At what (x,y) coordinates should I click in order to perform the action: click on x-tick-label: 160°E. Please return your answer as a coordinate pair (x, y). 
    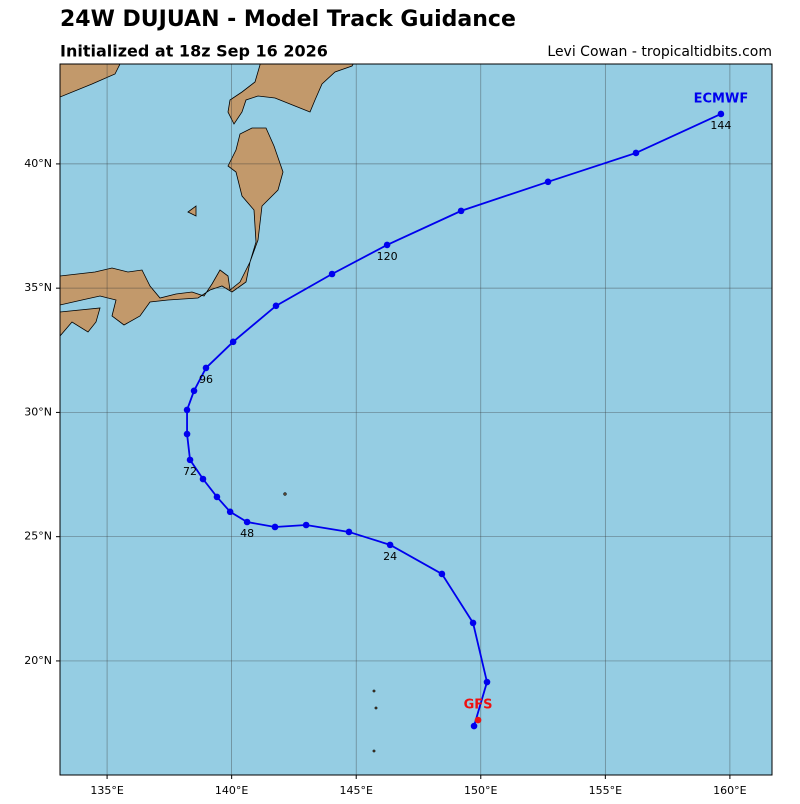
    Looking at the image, I should click on (729, 790).